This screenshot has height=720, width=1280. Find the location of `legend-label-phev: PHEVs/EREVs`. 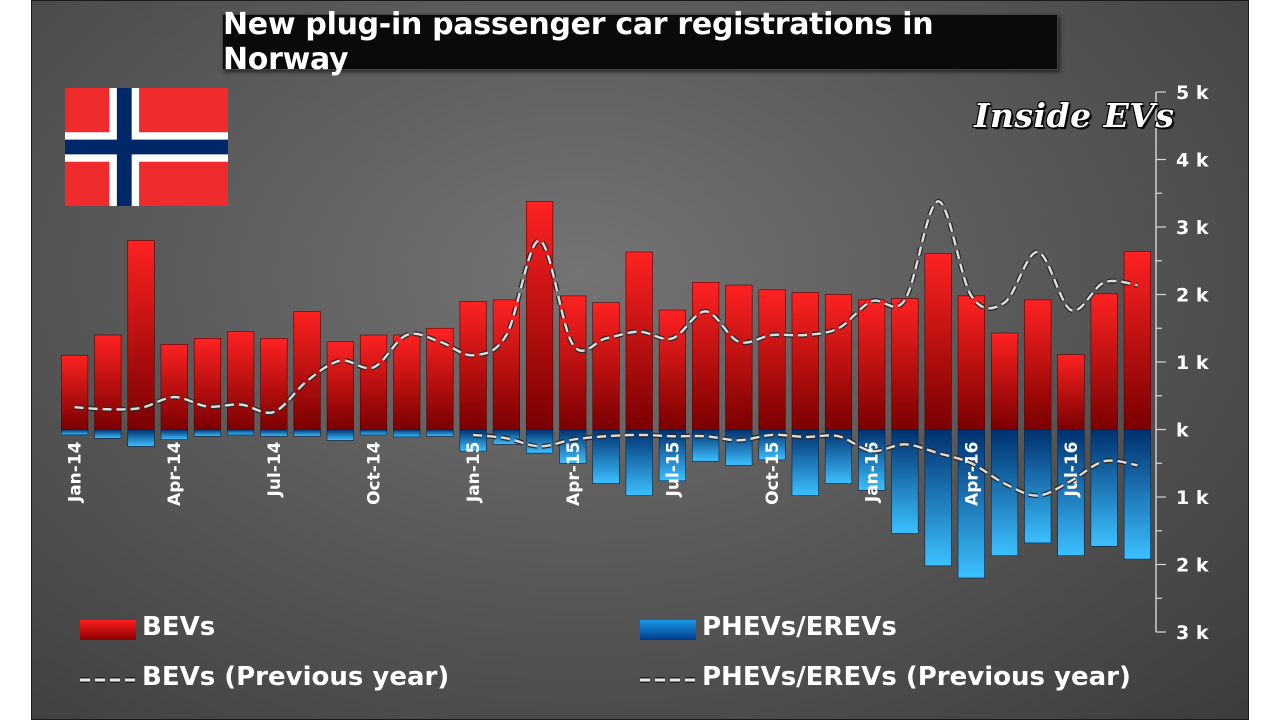

legend-label-phev: PHEVs/EREVs is located at coordinates (799, 627).